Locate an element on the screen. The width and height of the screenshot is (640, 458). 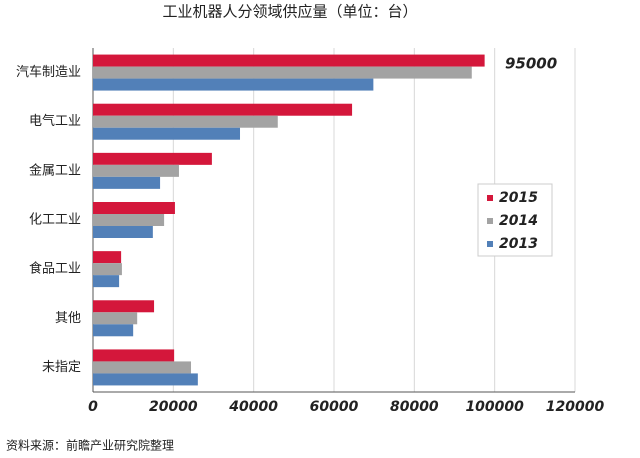
y-tick-label: 电气工业 is located at coordinates (55, 121).